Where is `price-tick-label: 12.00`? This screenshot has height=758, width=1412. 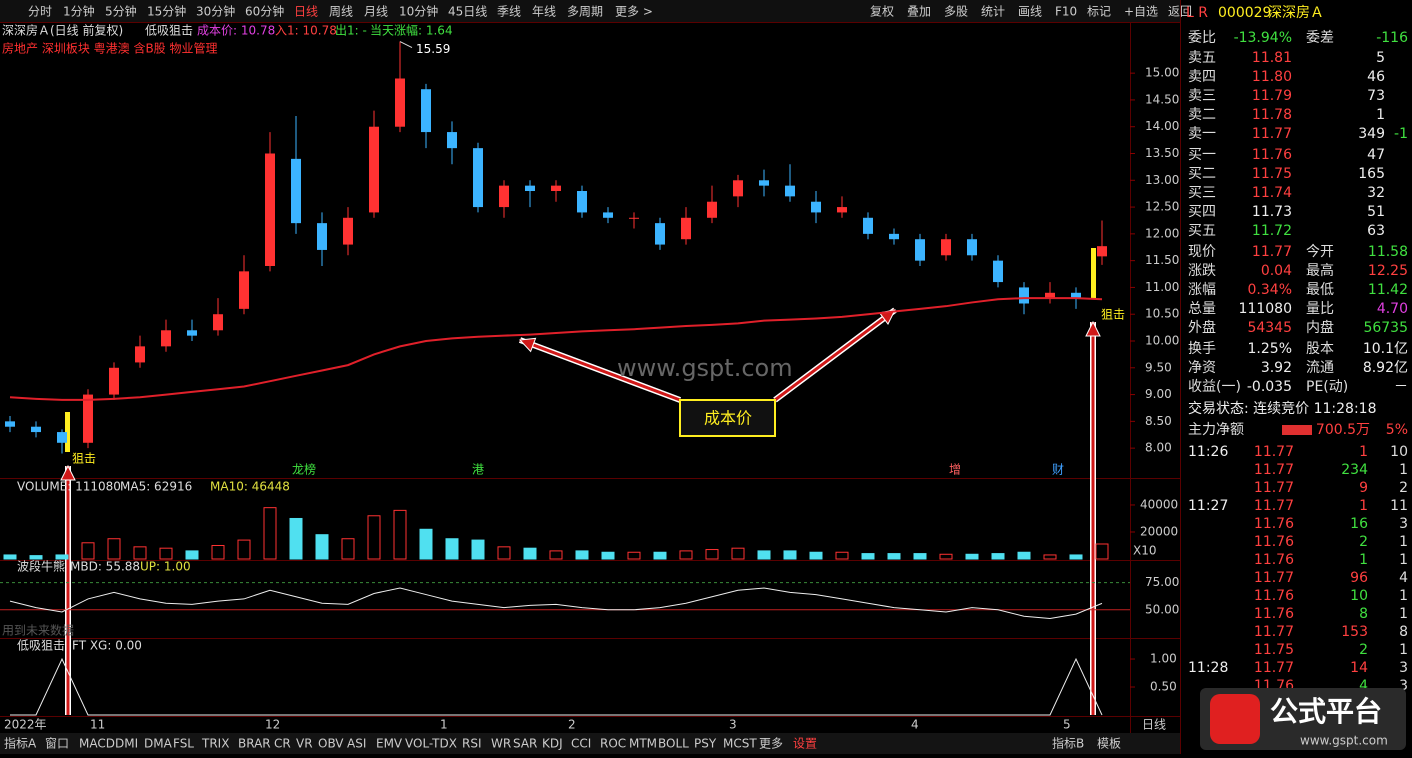
price-tick-label: 12.00 is located at coordinates (1162, 233).